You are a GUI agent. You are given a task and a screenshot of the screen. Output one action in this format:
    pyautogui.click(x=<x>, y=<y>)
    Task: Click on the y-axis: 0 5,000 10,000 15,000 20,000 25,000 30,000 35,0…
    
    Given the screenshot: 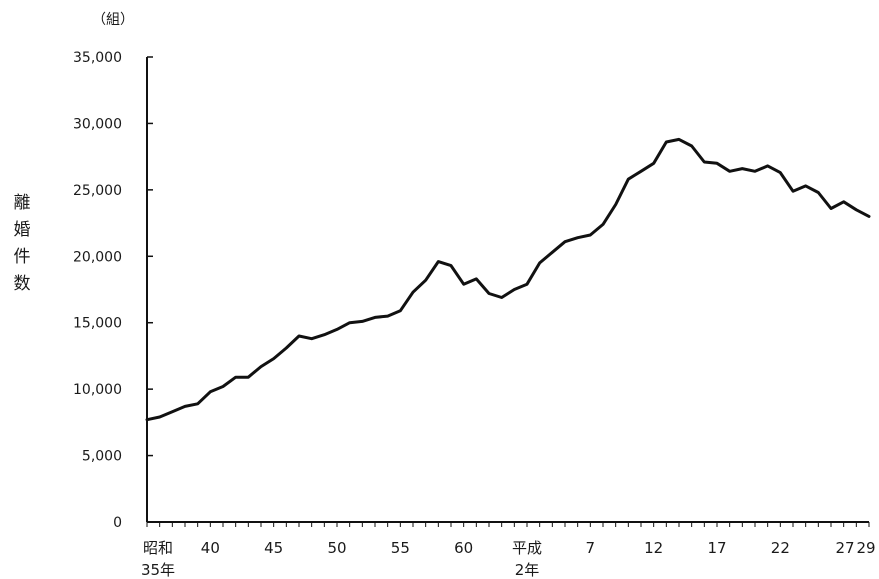 What is the action you would take?
    pyautogui.click(x=113, y=290)
    